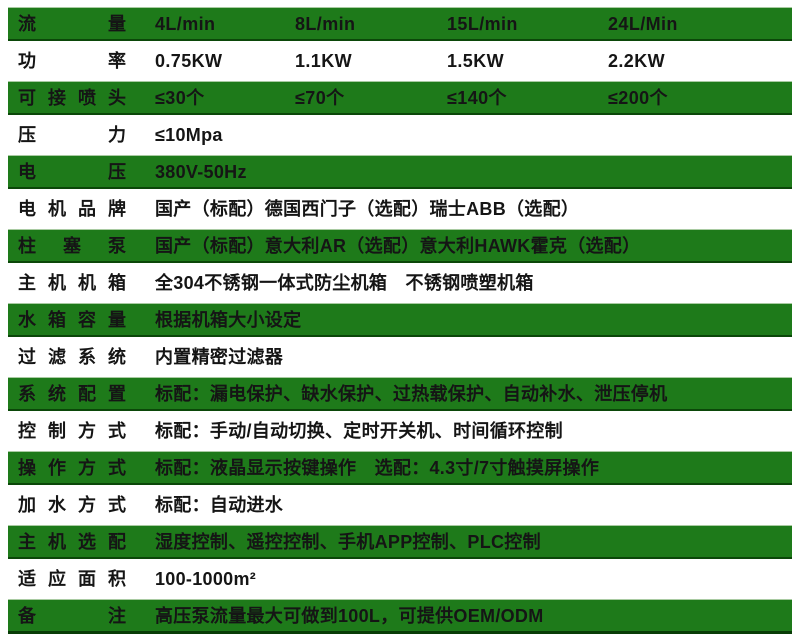 This screenshot has width=800, height=634. I want to click on spec-value: 100-1000m², so click(206, 579).